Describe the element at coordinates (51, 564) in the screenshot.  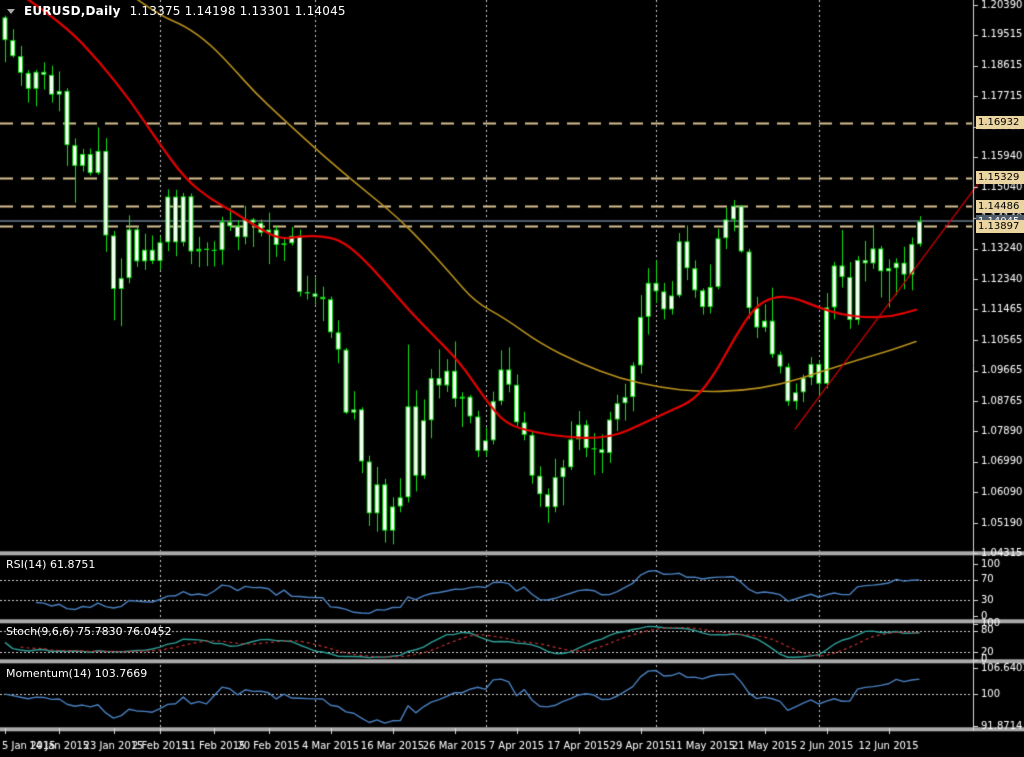
I see `rsi-indicator-label: RSI(14) 61.8751` at that location.